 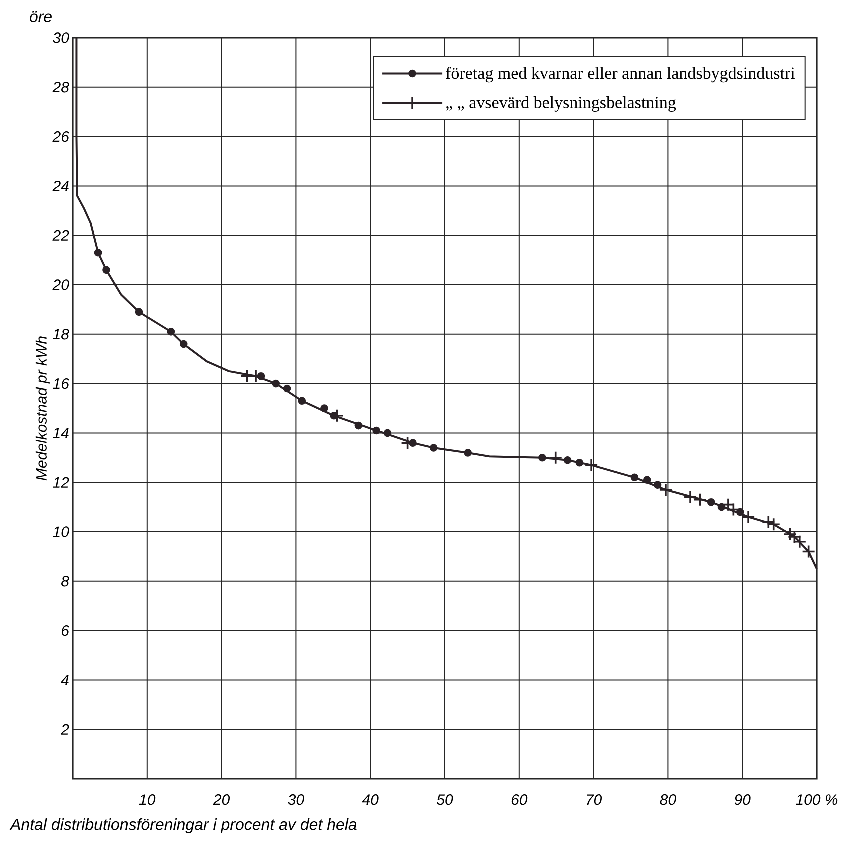 I want to click on y-tick-label: 10, so click(x=61, y=532).